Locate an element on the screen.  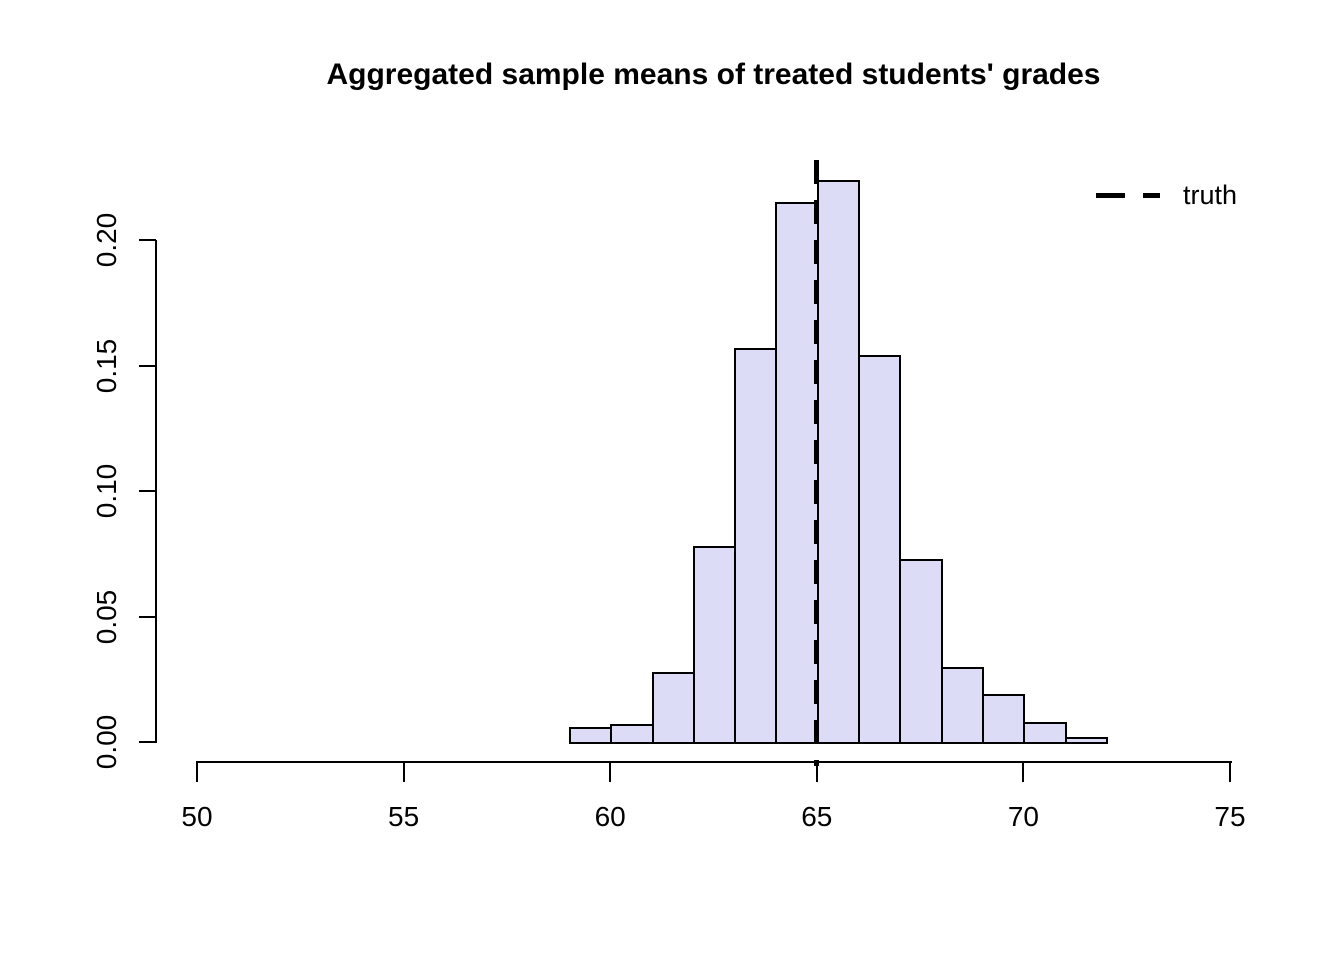
legend-label-truth: truth is located at coordinates (1210, 195).